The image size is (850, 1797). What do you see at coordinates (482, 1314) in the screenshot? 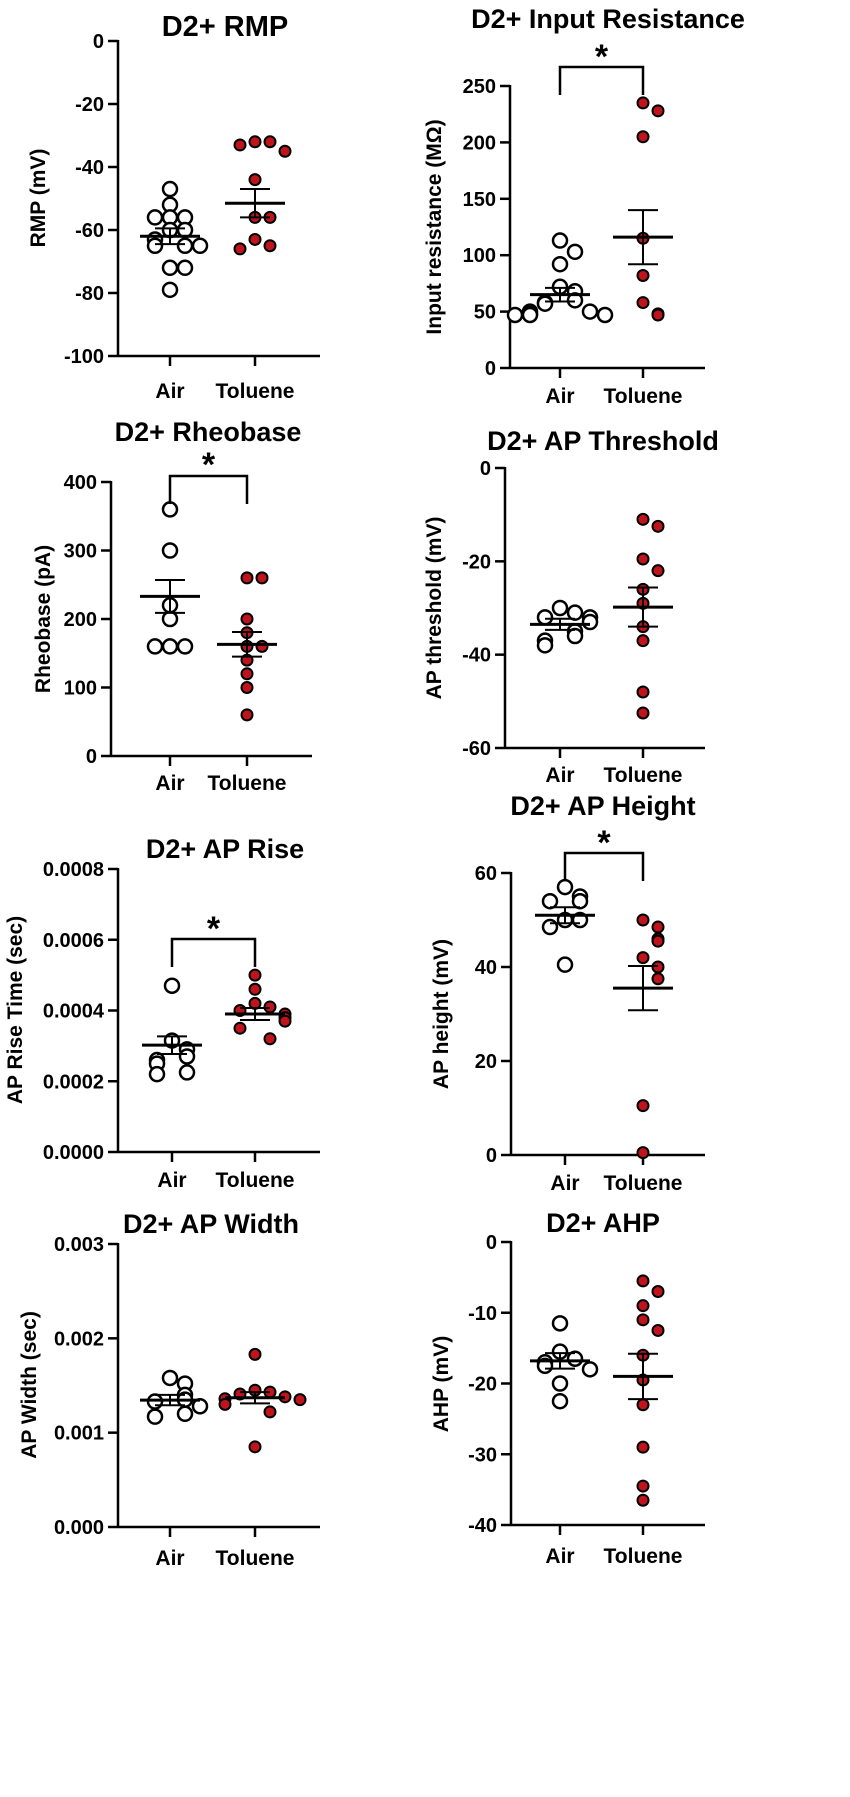
I see `y-tick-label: -10` at bounding box center [482, 1314].